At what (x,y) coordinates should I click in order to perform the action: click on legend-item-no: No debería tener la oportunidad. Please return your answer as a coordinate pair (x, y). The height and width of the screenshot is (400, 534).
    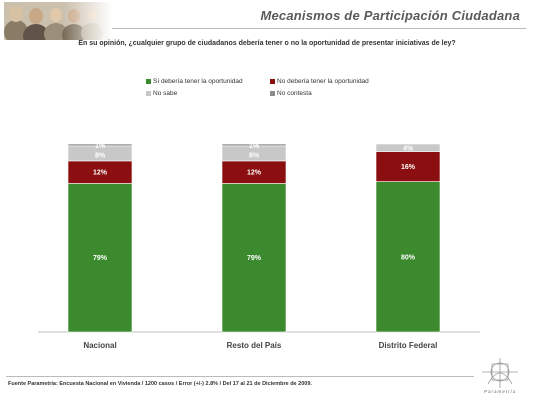
    Looking at the image, I should click on (319, 81).